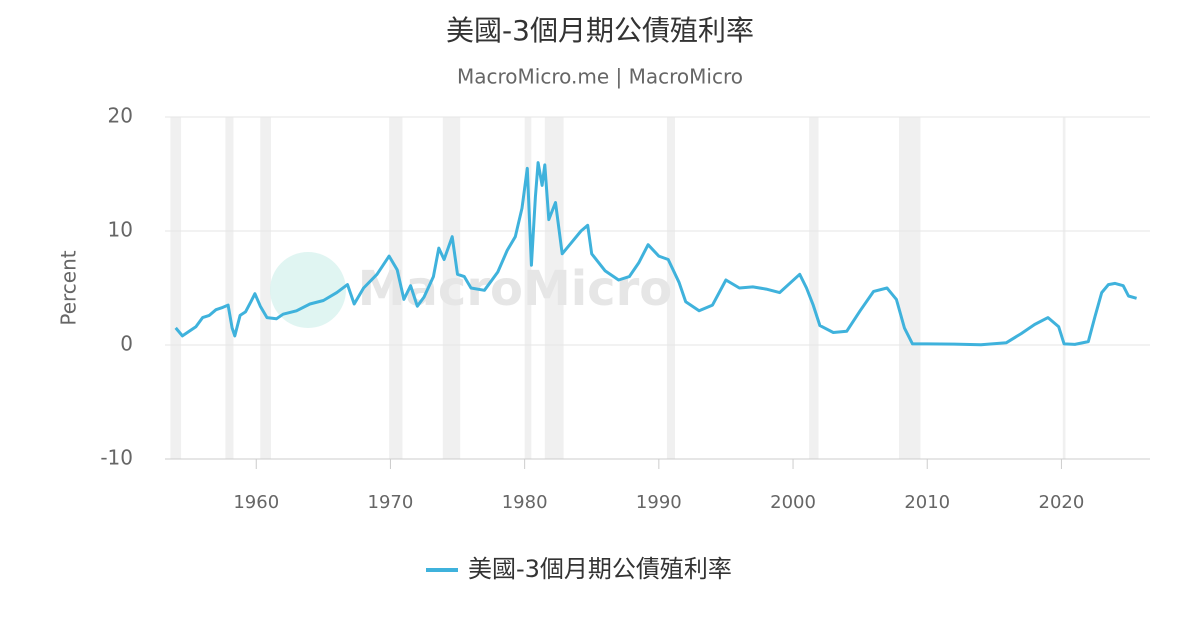 This screenshot has width=1200, height=634. What do you see at coordinates (69, 287) in the screenshot?
I see `y-axis-label: Percent` at bounding box center [69, 287].